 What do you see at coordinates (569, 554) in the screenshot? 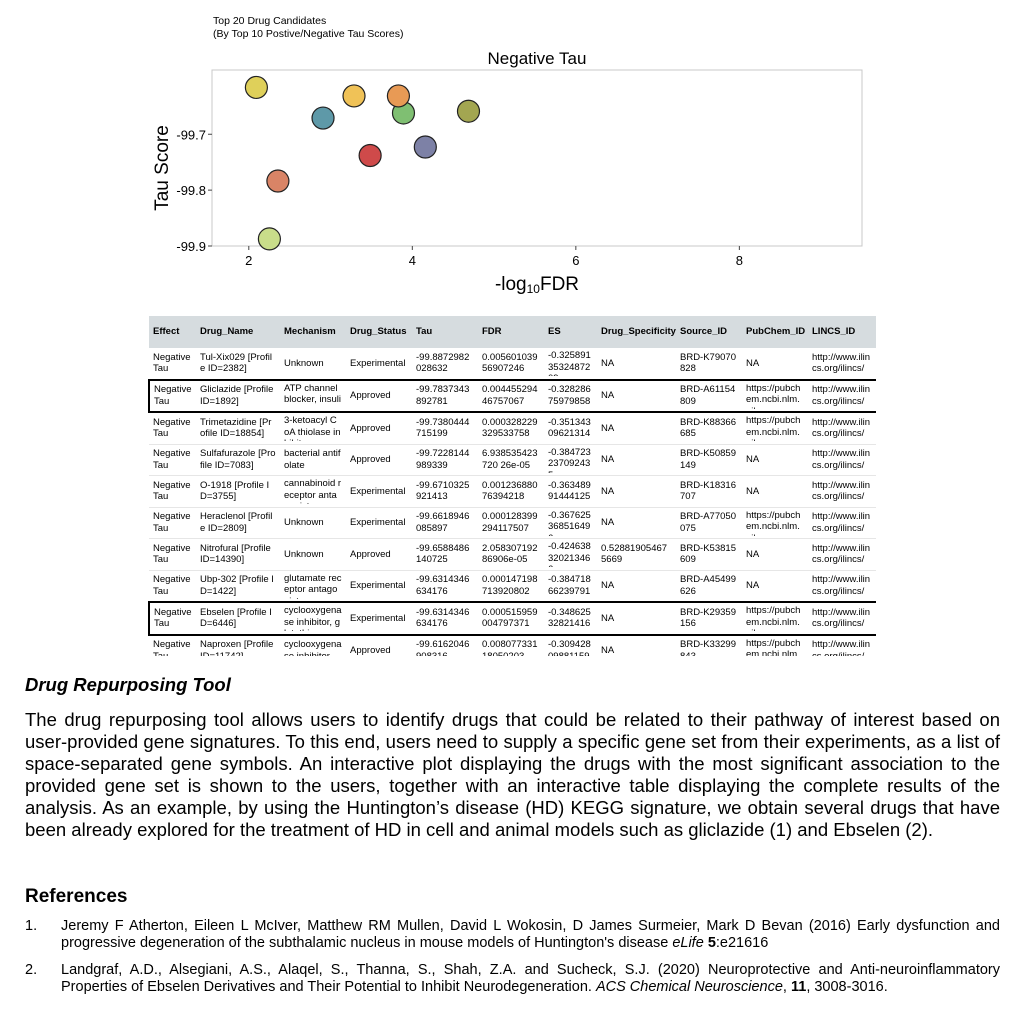
I see `table-cell-text: -0.424638320213466` at bounding box center [569, 554].